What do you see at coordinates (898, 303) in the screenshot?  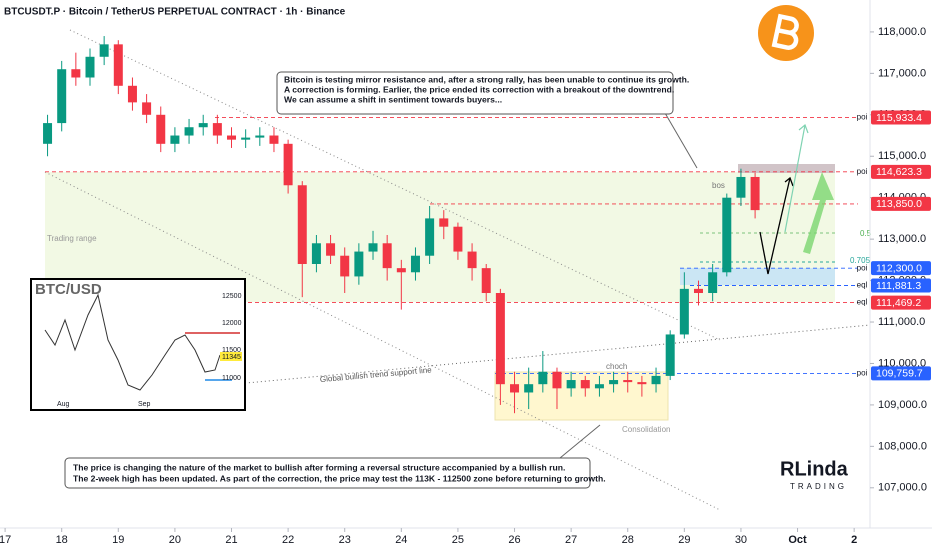 I see `price-tag-label: 111,469.2` at bounding box center [898, 303].